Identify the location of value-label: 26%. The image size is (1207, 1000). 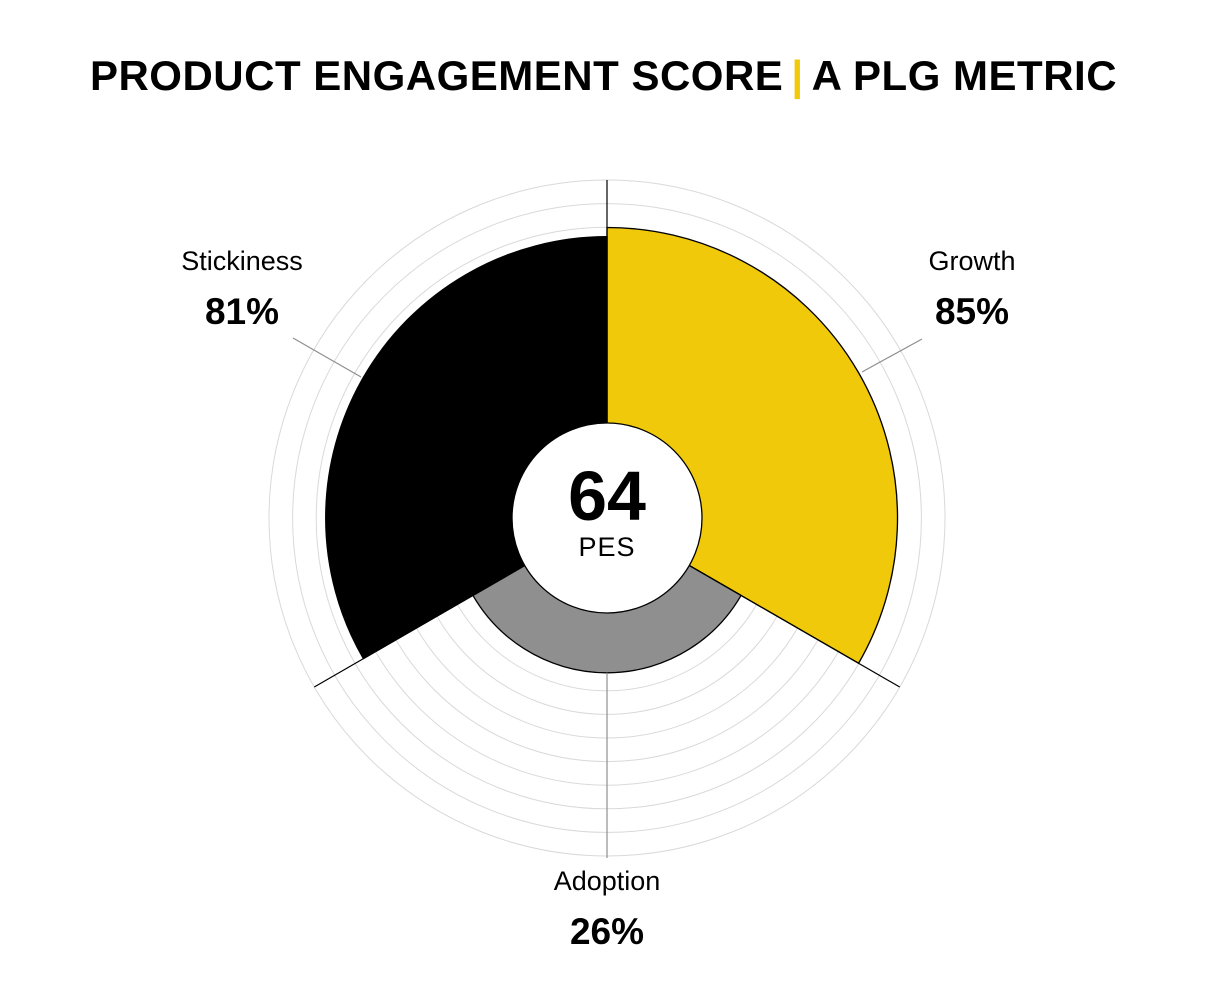
(607, 931).